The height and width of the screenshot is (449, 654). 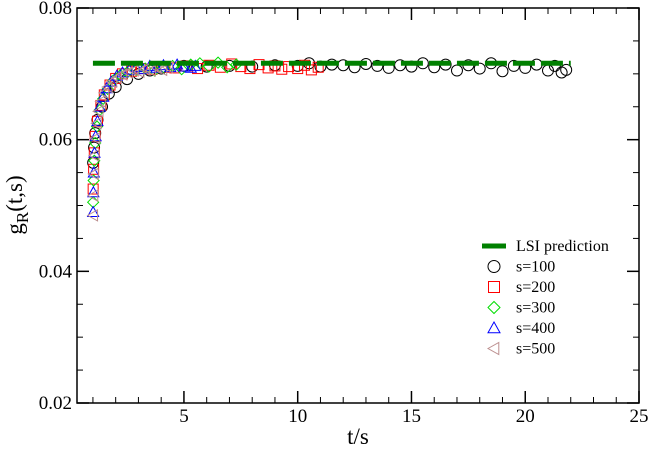 What do you see at coordinates (184, 416) in the screenshot?
I see `x-tick-label: 5` at bounding box center [184, 416].